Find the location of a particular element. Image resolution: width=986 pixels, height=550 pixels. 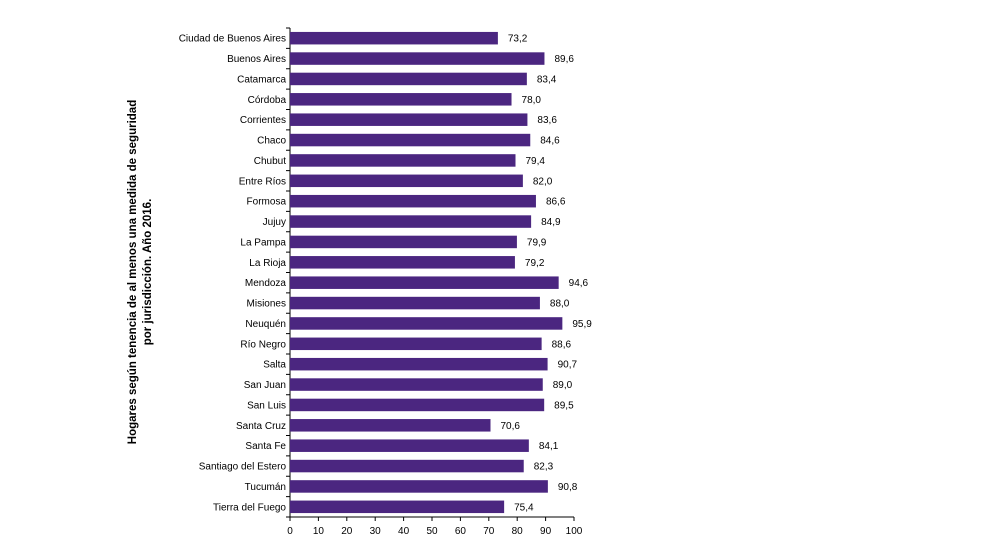

value-label: 79,9 is located at coordinates (537, 242).